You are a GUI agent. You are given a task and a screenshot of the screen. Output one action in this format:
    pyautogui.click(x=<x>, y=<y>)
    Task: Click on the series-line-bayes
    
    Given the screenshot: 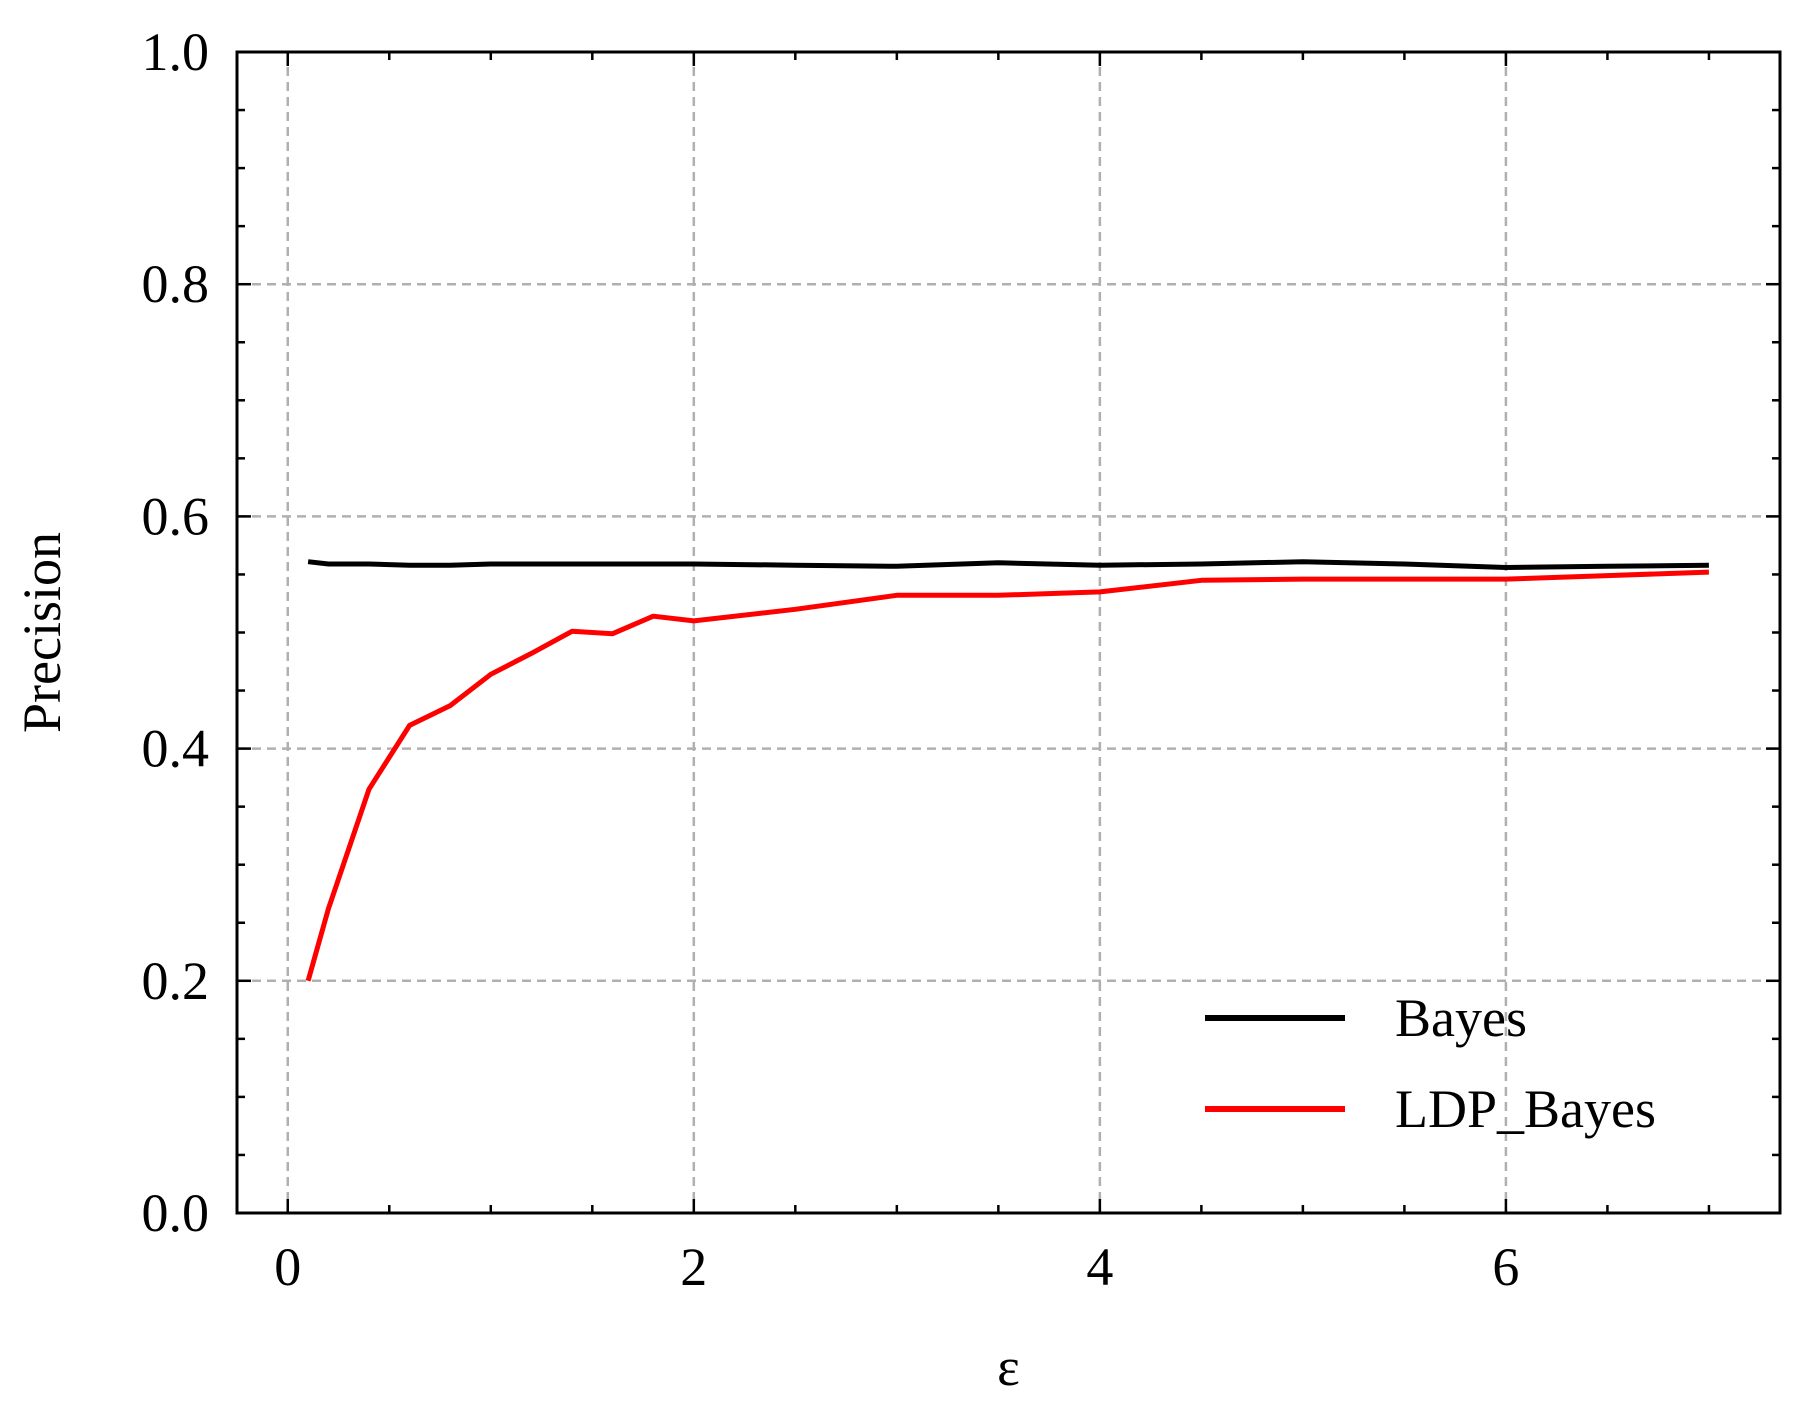 What is the action you would take?
    pyautogui.click(x=1008, y=564)
    